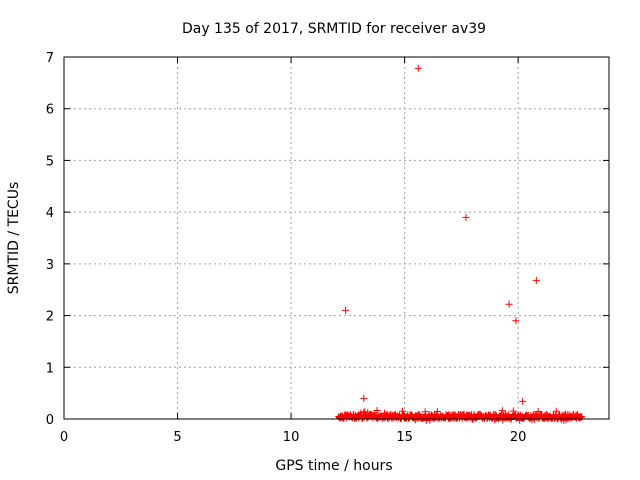 This screenshot has width=640, height=480. Describe the element at coordinates (50, 368) in the screenshot. I see `y-tick-label: 1` at that location.